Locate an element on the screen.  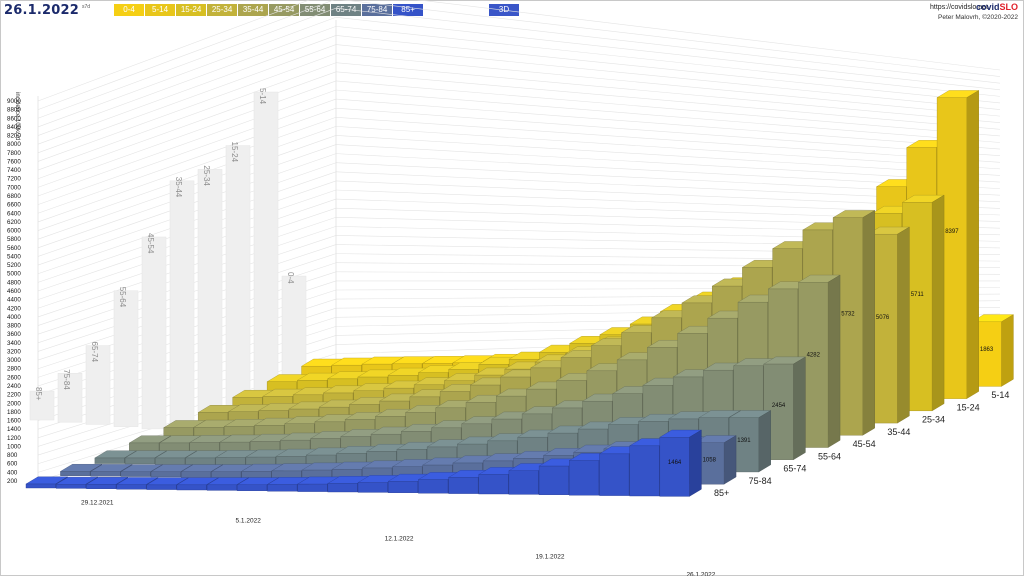
ghost-bar-label: 85+ is located at coordinates (38, 394).